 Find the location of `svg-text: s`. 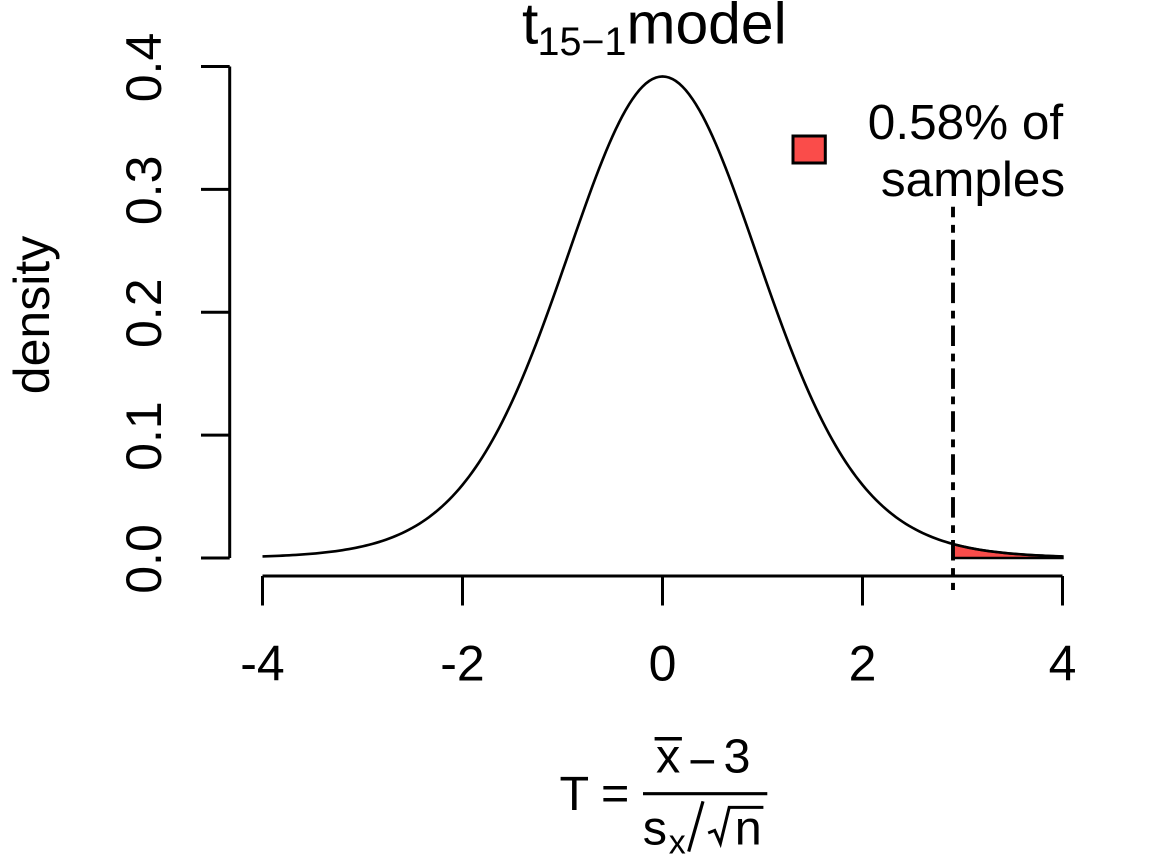

svg-text: s is located at coordinates (655, 829).